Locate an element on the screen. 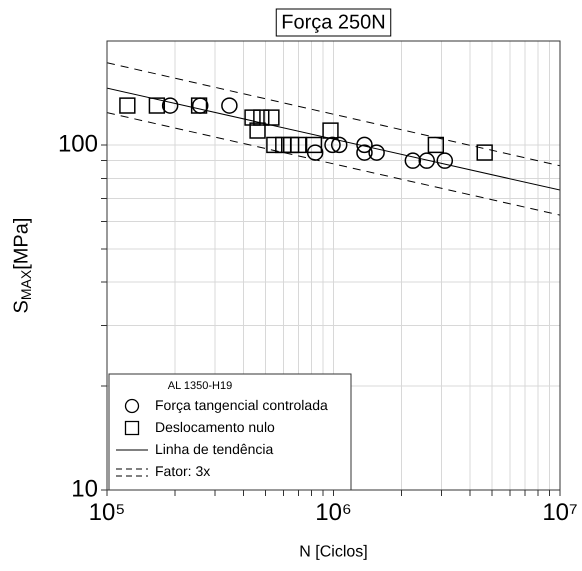 The height and width of the screenshot is (571, 582). legend-label: Fator: 3x is located at coordinates (182, 470).